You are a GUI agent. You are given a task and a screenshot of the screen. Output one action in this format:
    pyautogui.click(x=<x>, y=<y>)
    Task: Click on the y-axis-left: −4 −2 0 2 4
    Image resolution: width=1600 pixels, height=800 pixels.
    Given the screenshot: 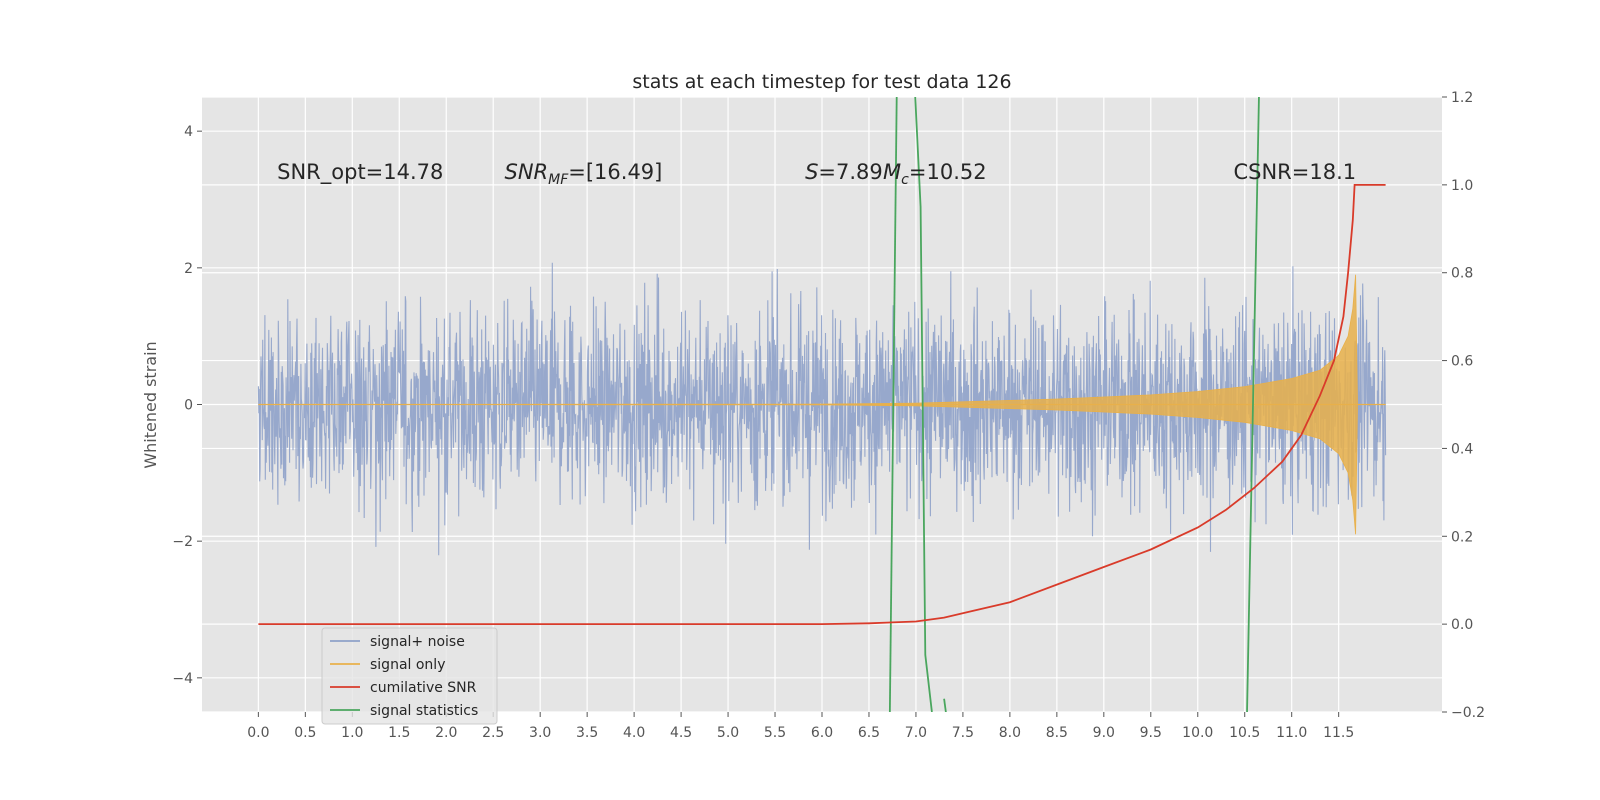 What is the action you would take?
    pyautogui.click(x=187, y=405)
    